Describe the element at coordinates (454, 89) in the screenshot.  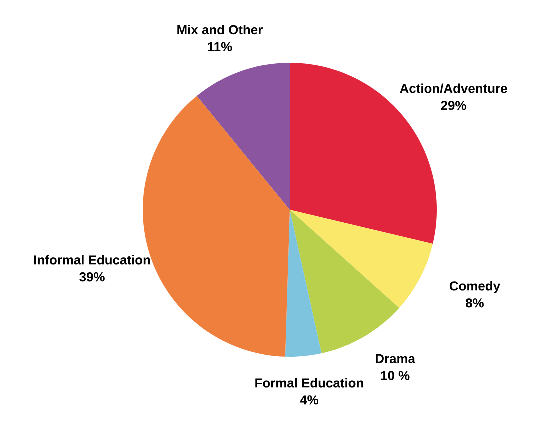
I see `slice-label: Action/Adventure` at that location.